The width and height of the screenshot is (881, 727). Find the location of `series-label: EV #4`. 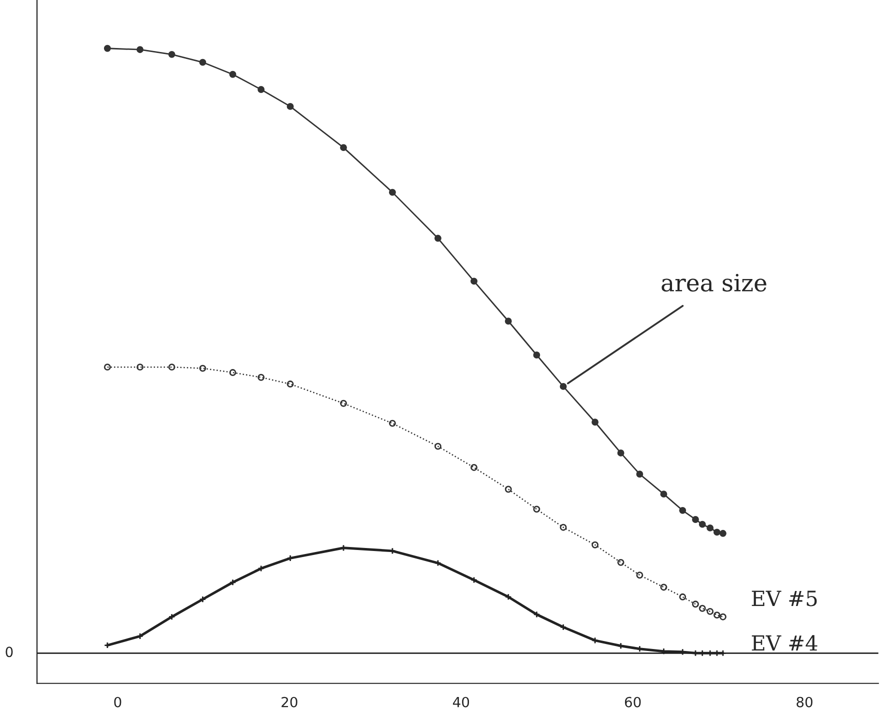

series-label: EV #4 is located at coordinates (785, 643).